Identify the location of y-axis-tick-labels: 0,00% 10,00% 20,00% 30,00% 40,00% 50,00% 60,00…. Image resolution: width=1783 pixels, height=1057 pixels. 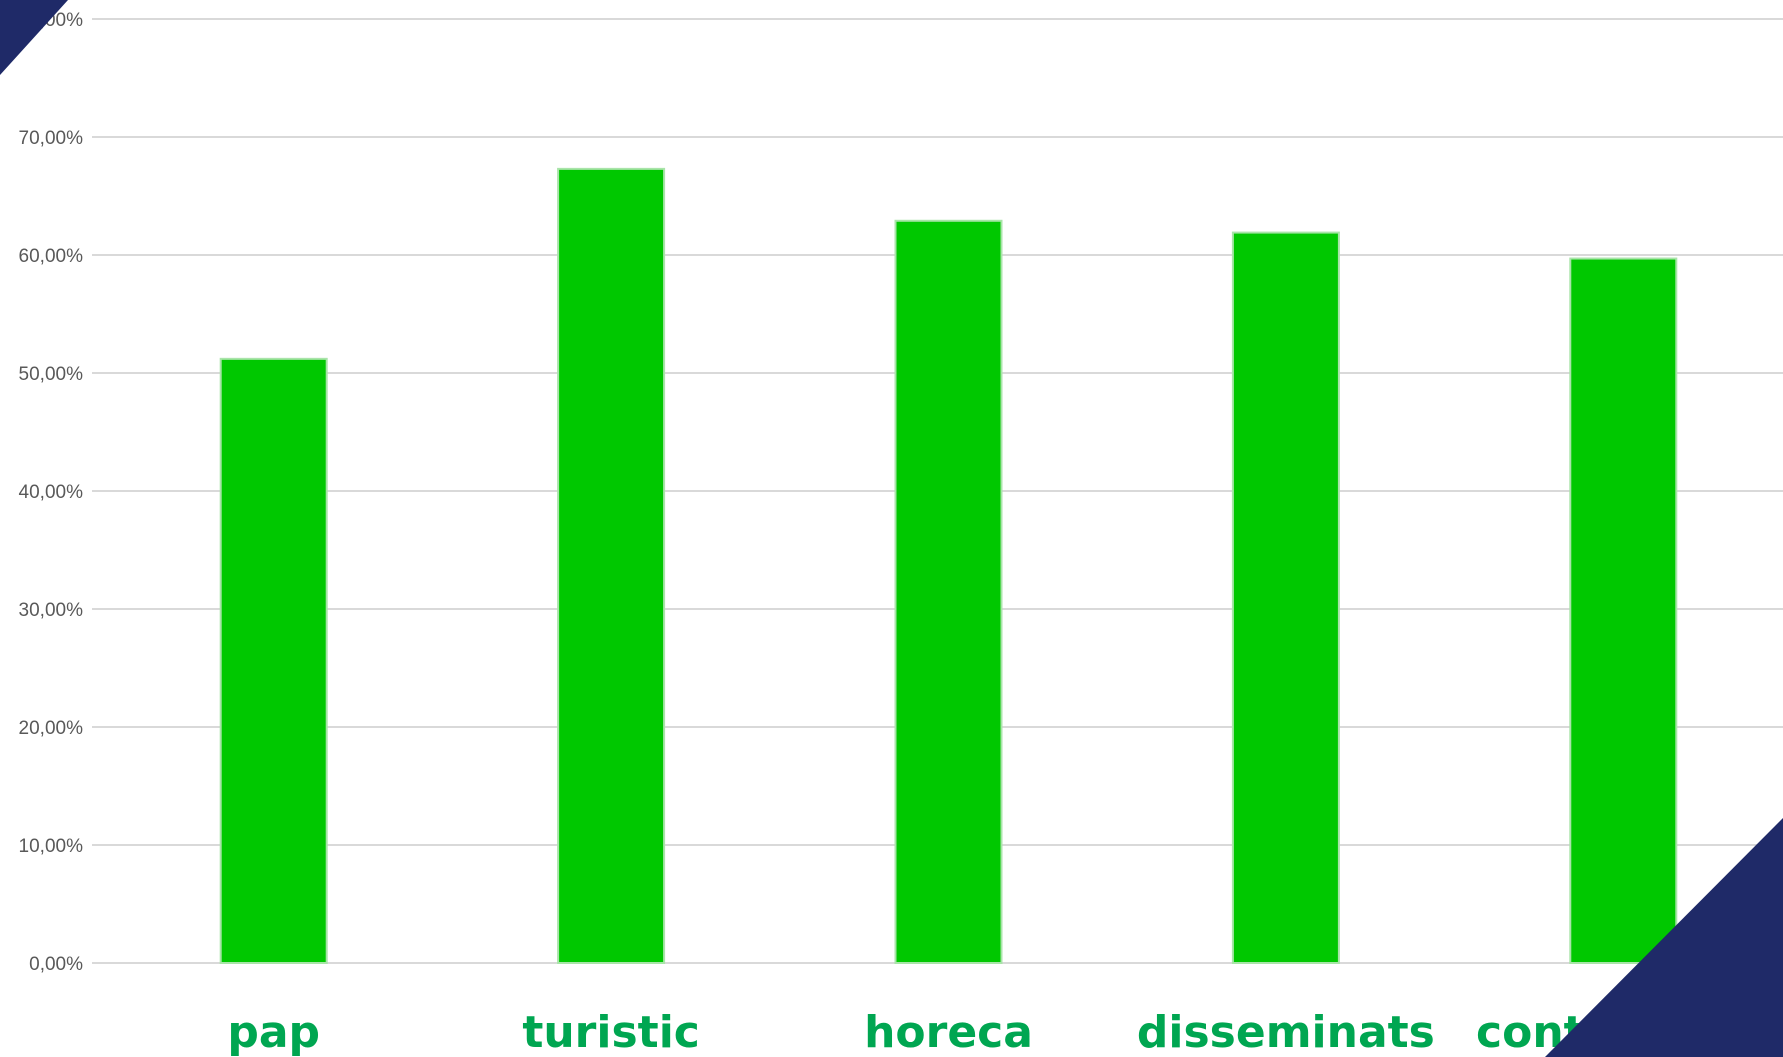
(51, 492).